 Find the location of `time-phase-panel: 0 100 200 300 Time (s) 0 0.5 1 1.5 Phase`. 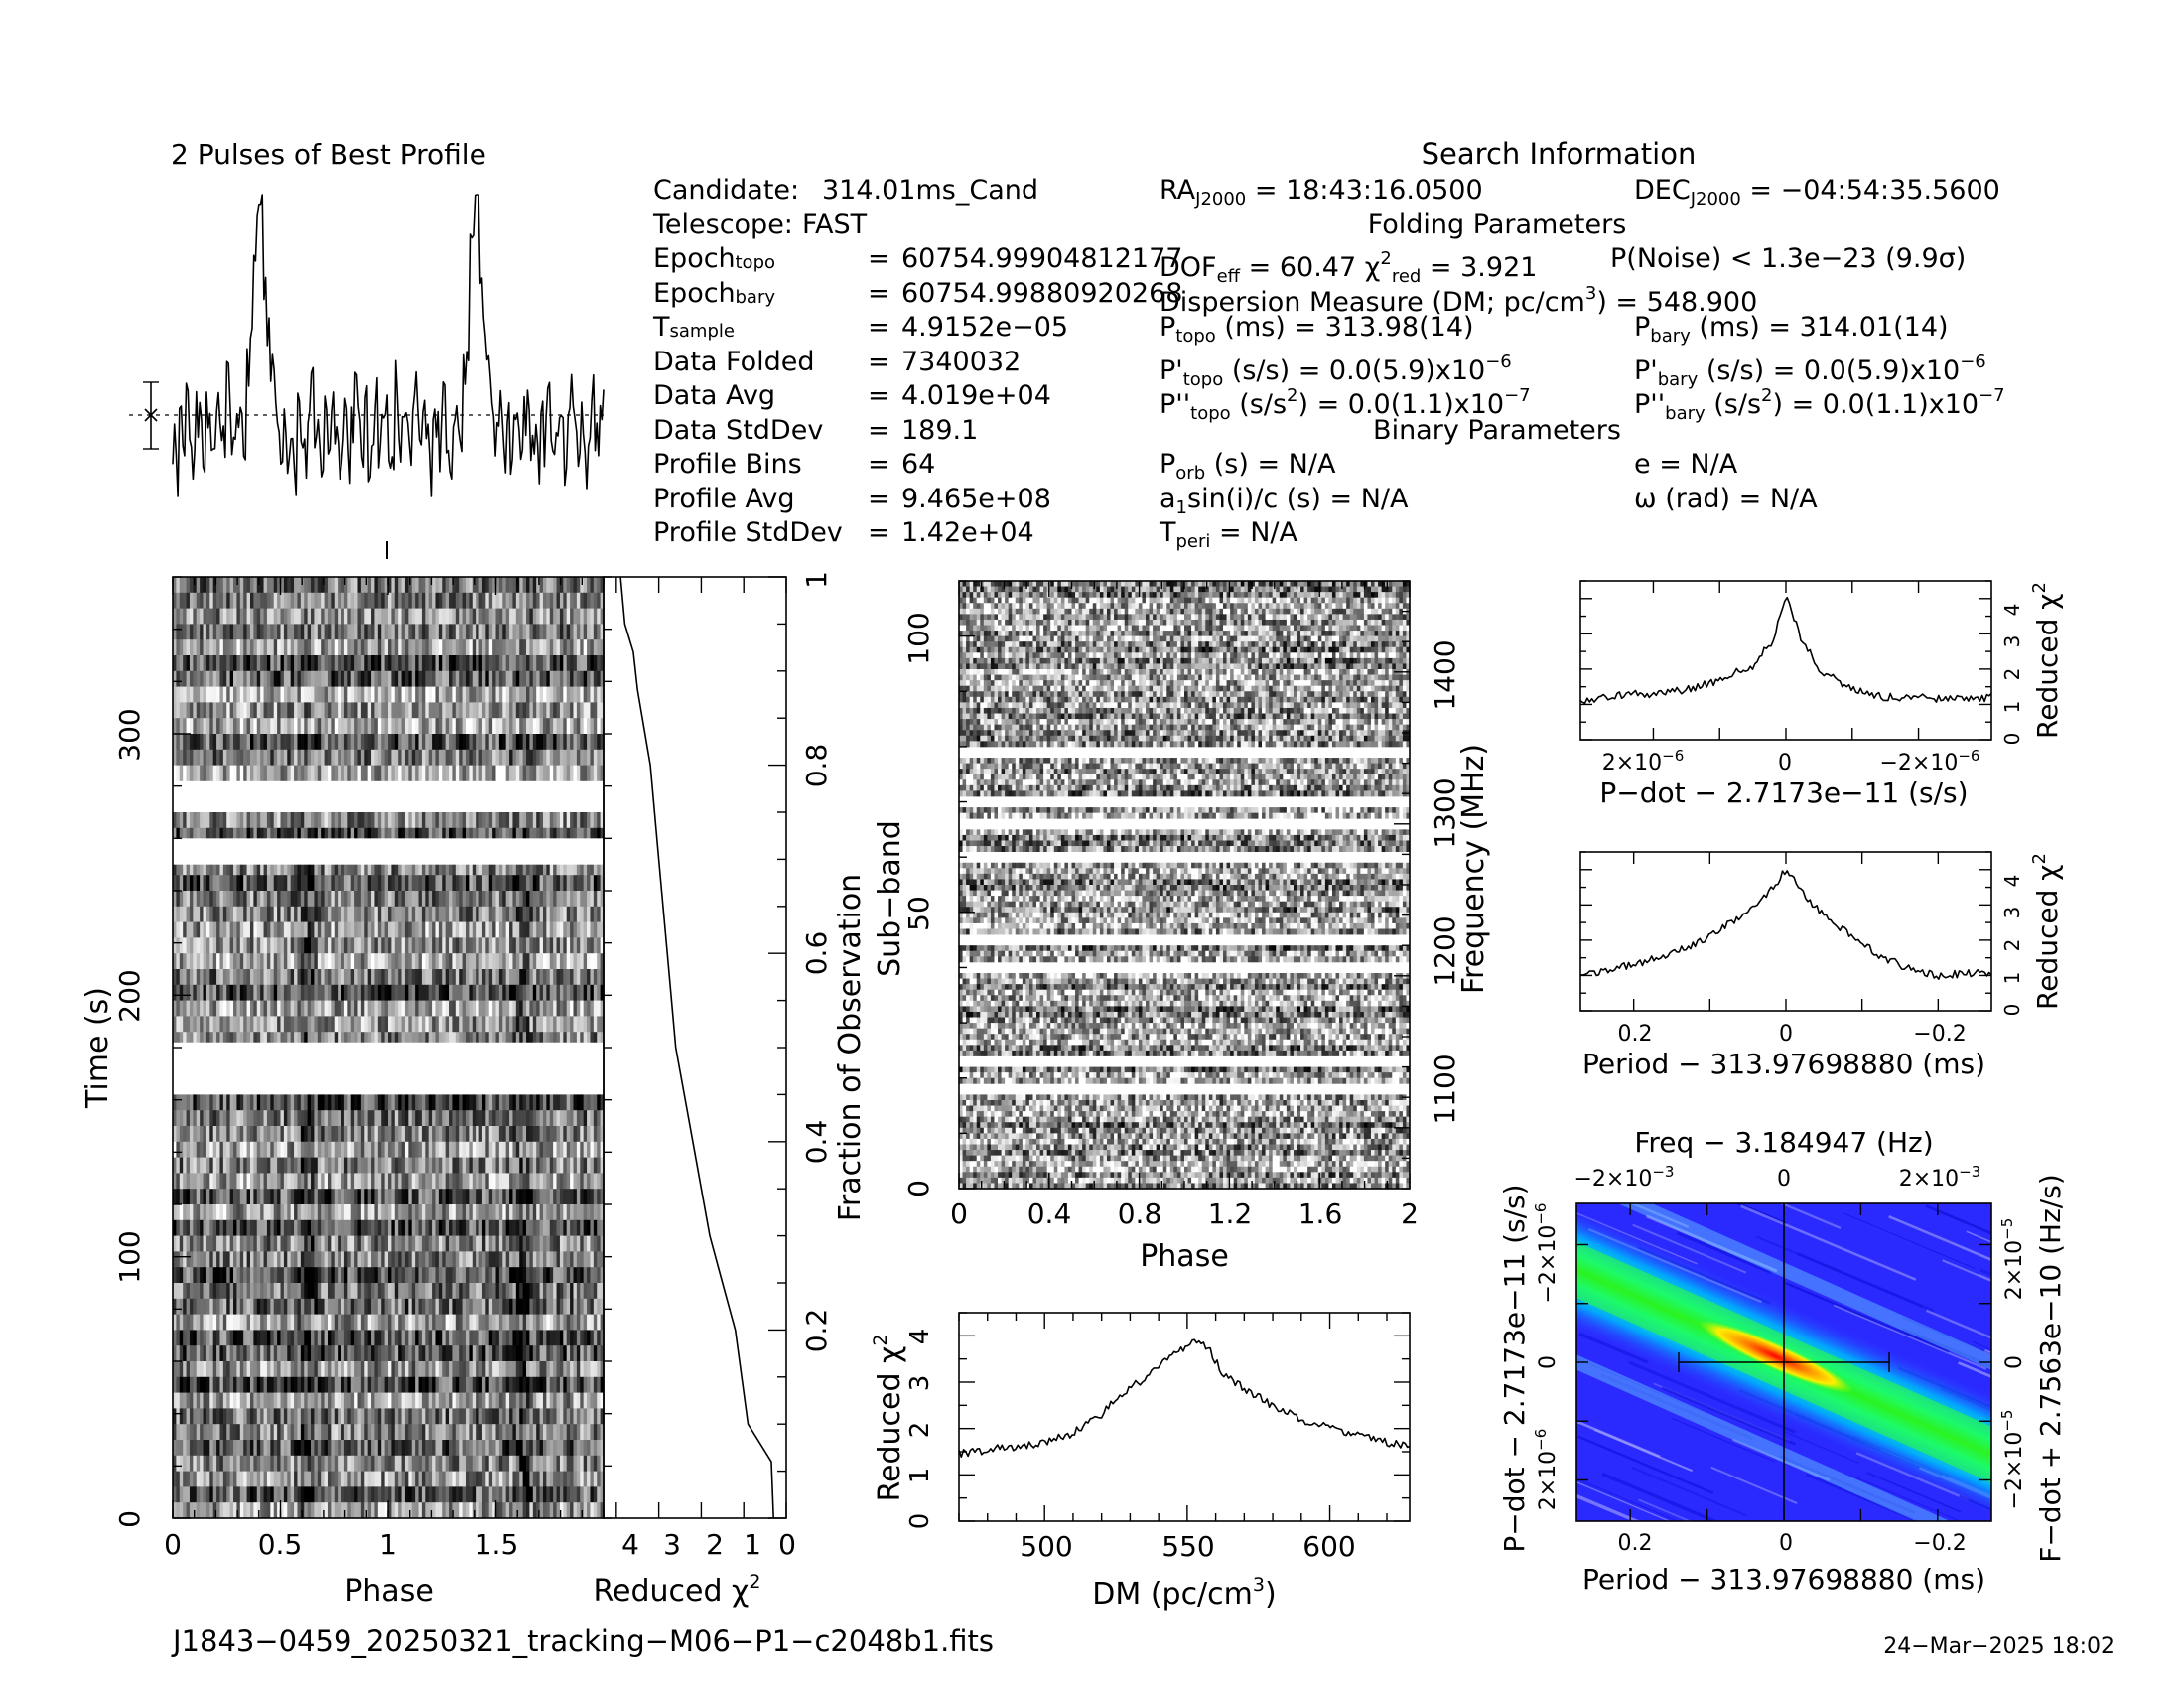

time-phase-panel: 0 100 200 300 Time (s) 0 0.5 1 1.5 Phase is located at coordinates (342, 1093).